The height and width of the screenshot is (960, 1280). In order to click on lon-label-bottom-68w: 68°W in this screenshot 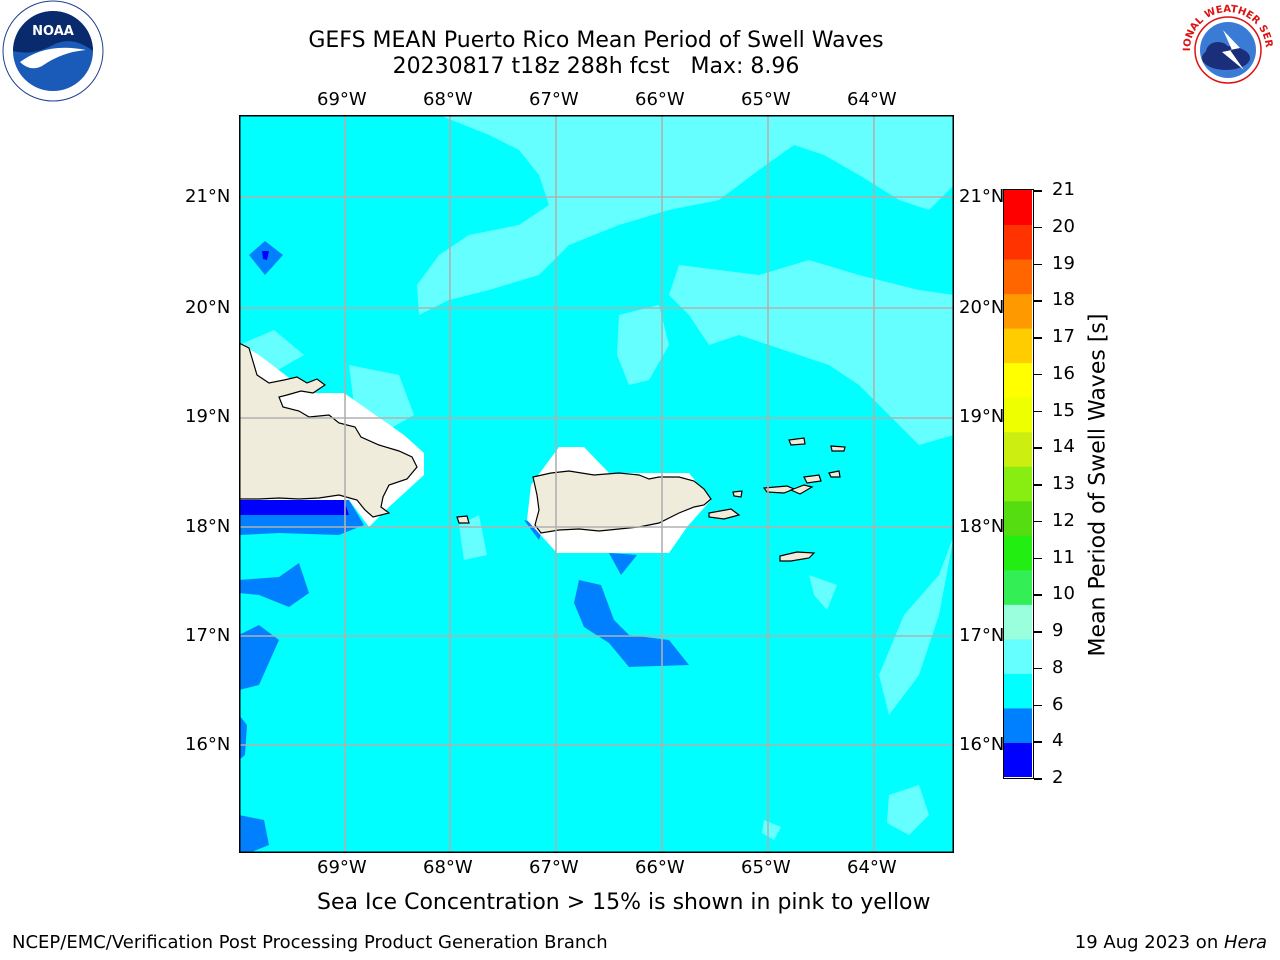, I will do `click(448, 867)`.